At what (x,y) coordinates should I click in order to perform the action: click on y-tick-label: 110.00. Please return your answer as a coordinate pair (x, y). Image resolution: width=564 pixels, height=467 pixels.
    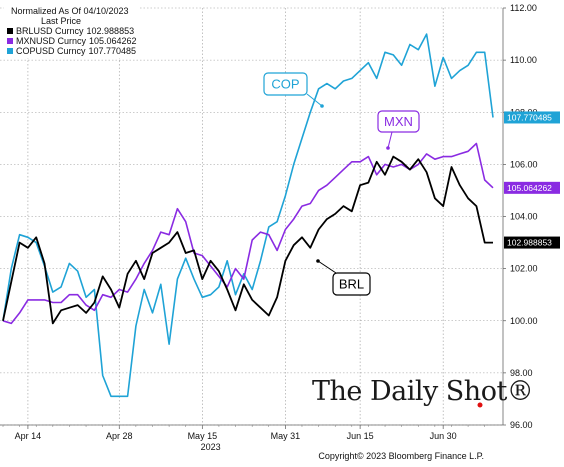
    Looking at the image, I should click on (523, 60).